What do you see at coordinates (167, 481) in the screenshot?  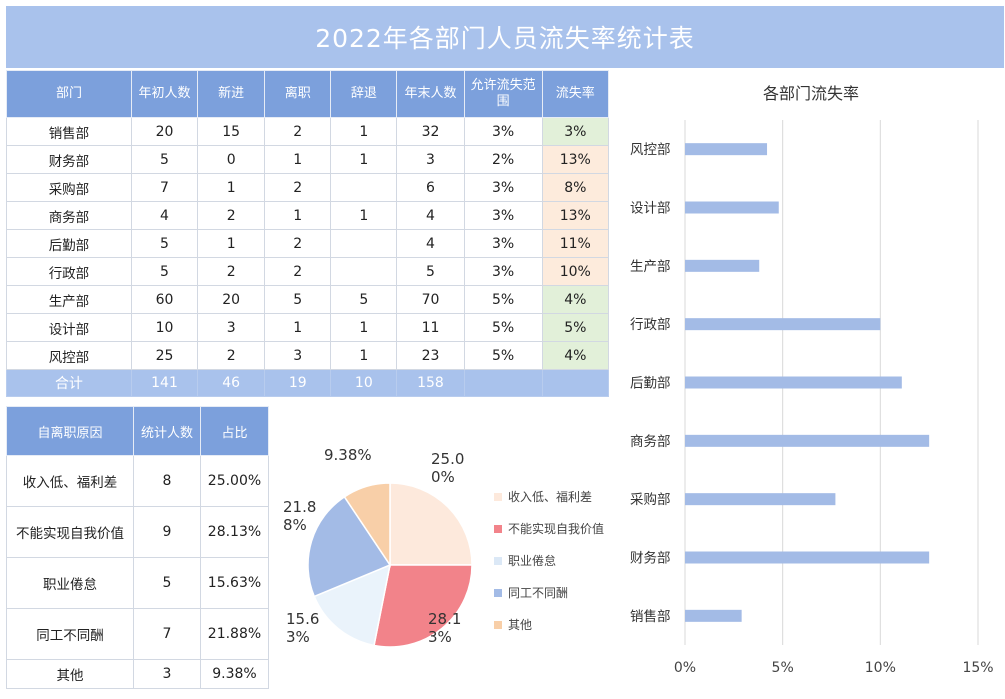 I see `reason-cell-count: 8` at bounding box center [167, 481].